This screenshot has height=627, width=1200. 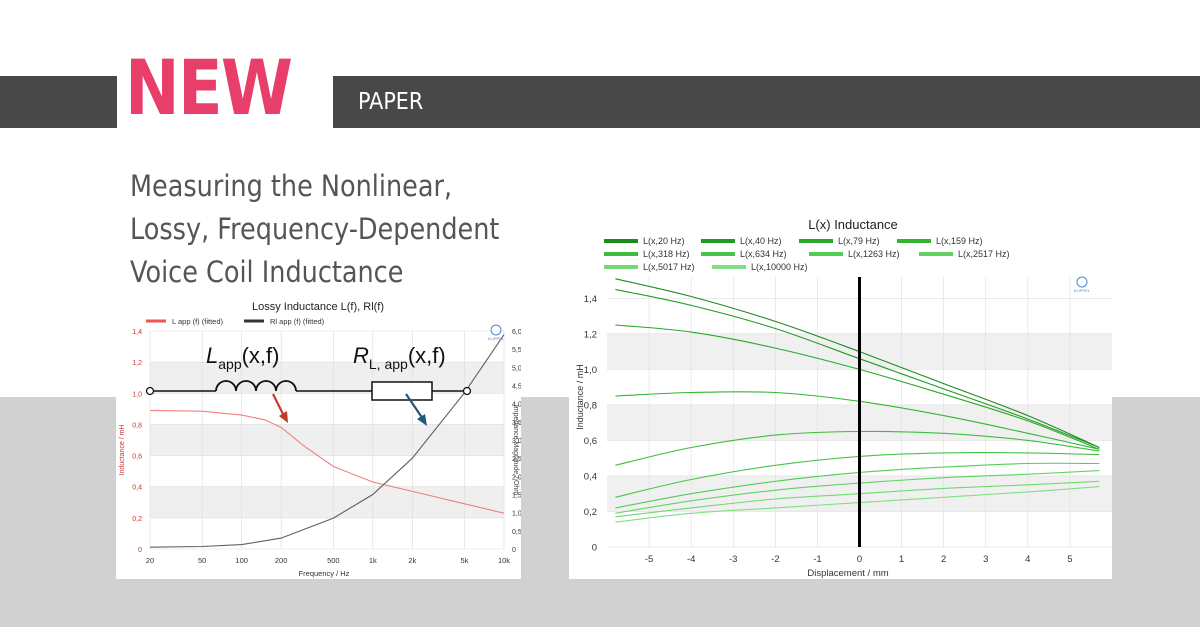 I want to click on arrow-to-r-curve, so click(x=414, y=406).